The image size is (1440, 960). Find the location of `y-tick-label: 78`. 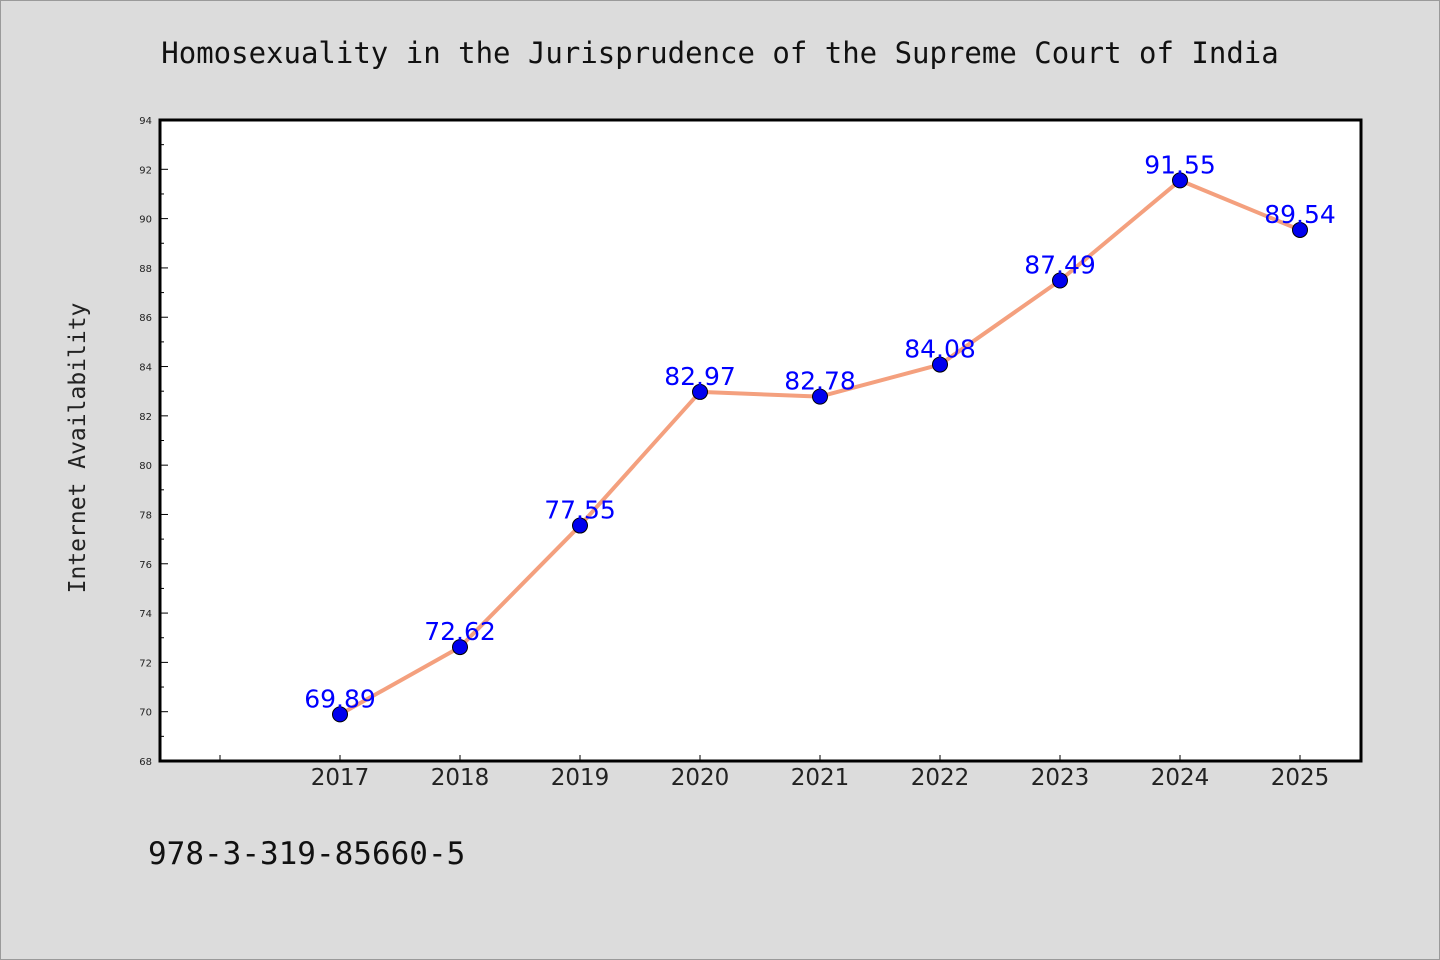

y-tick-label: 78 is located at coordinates (145, 515).